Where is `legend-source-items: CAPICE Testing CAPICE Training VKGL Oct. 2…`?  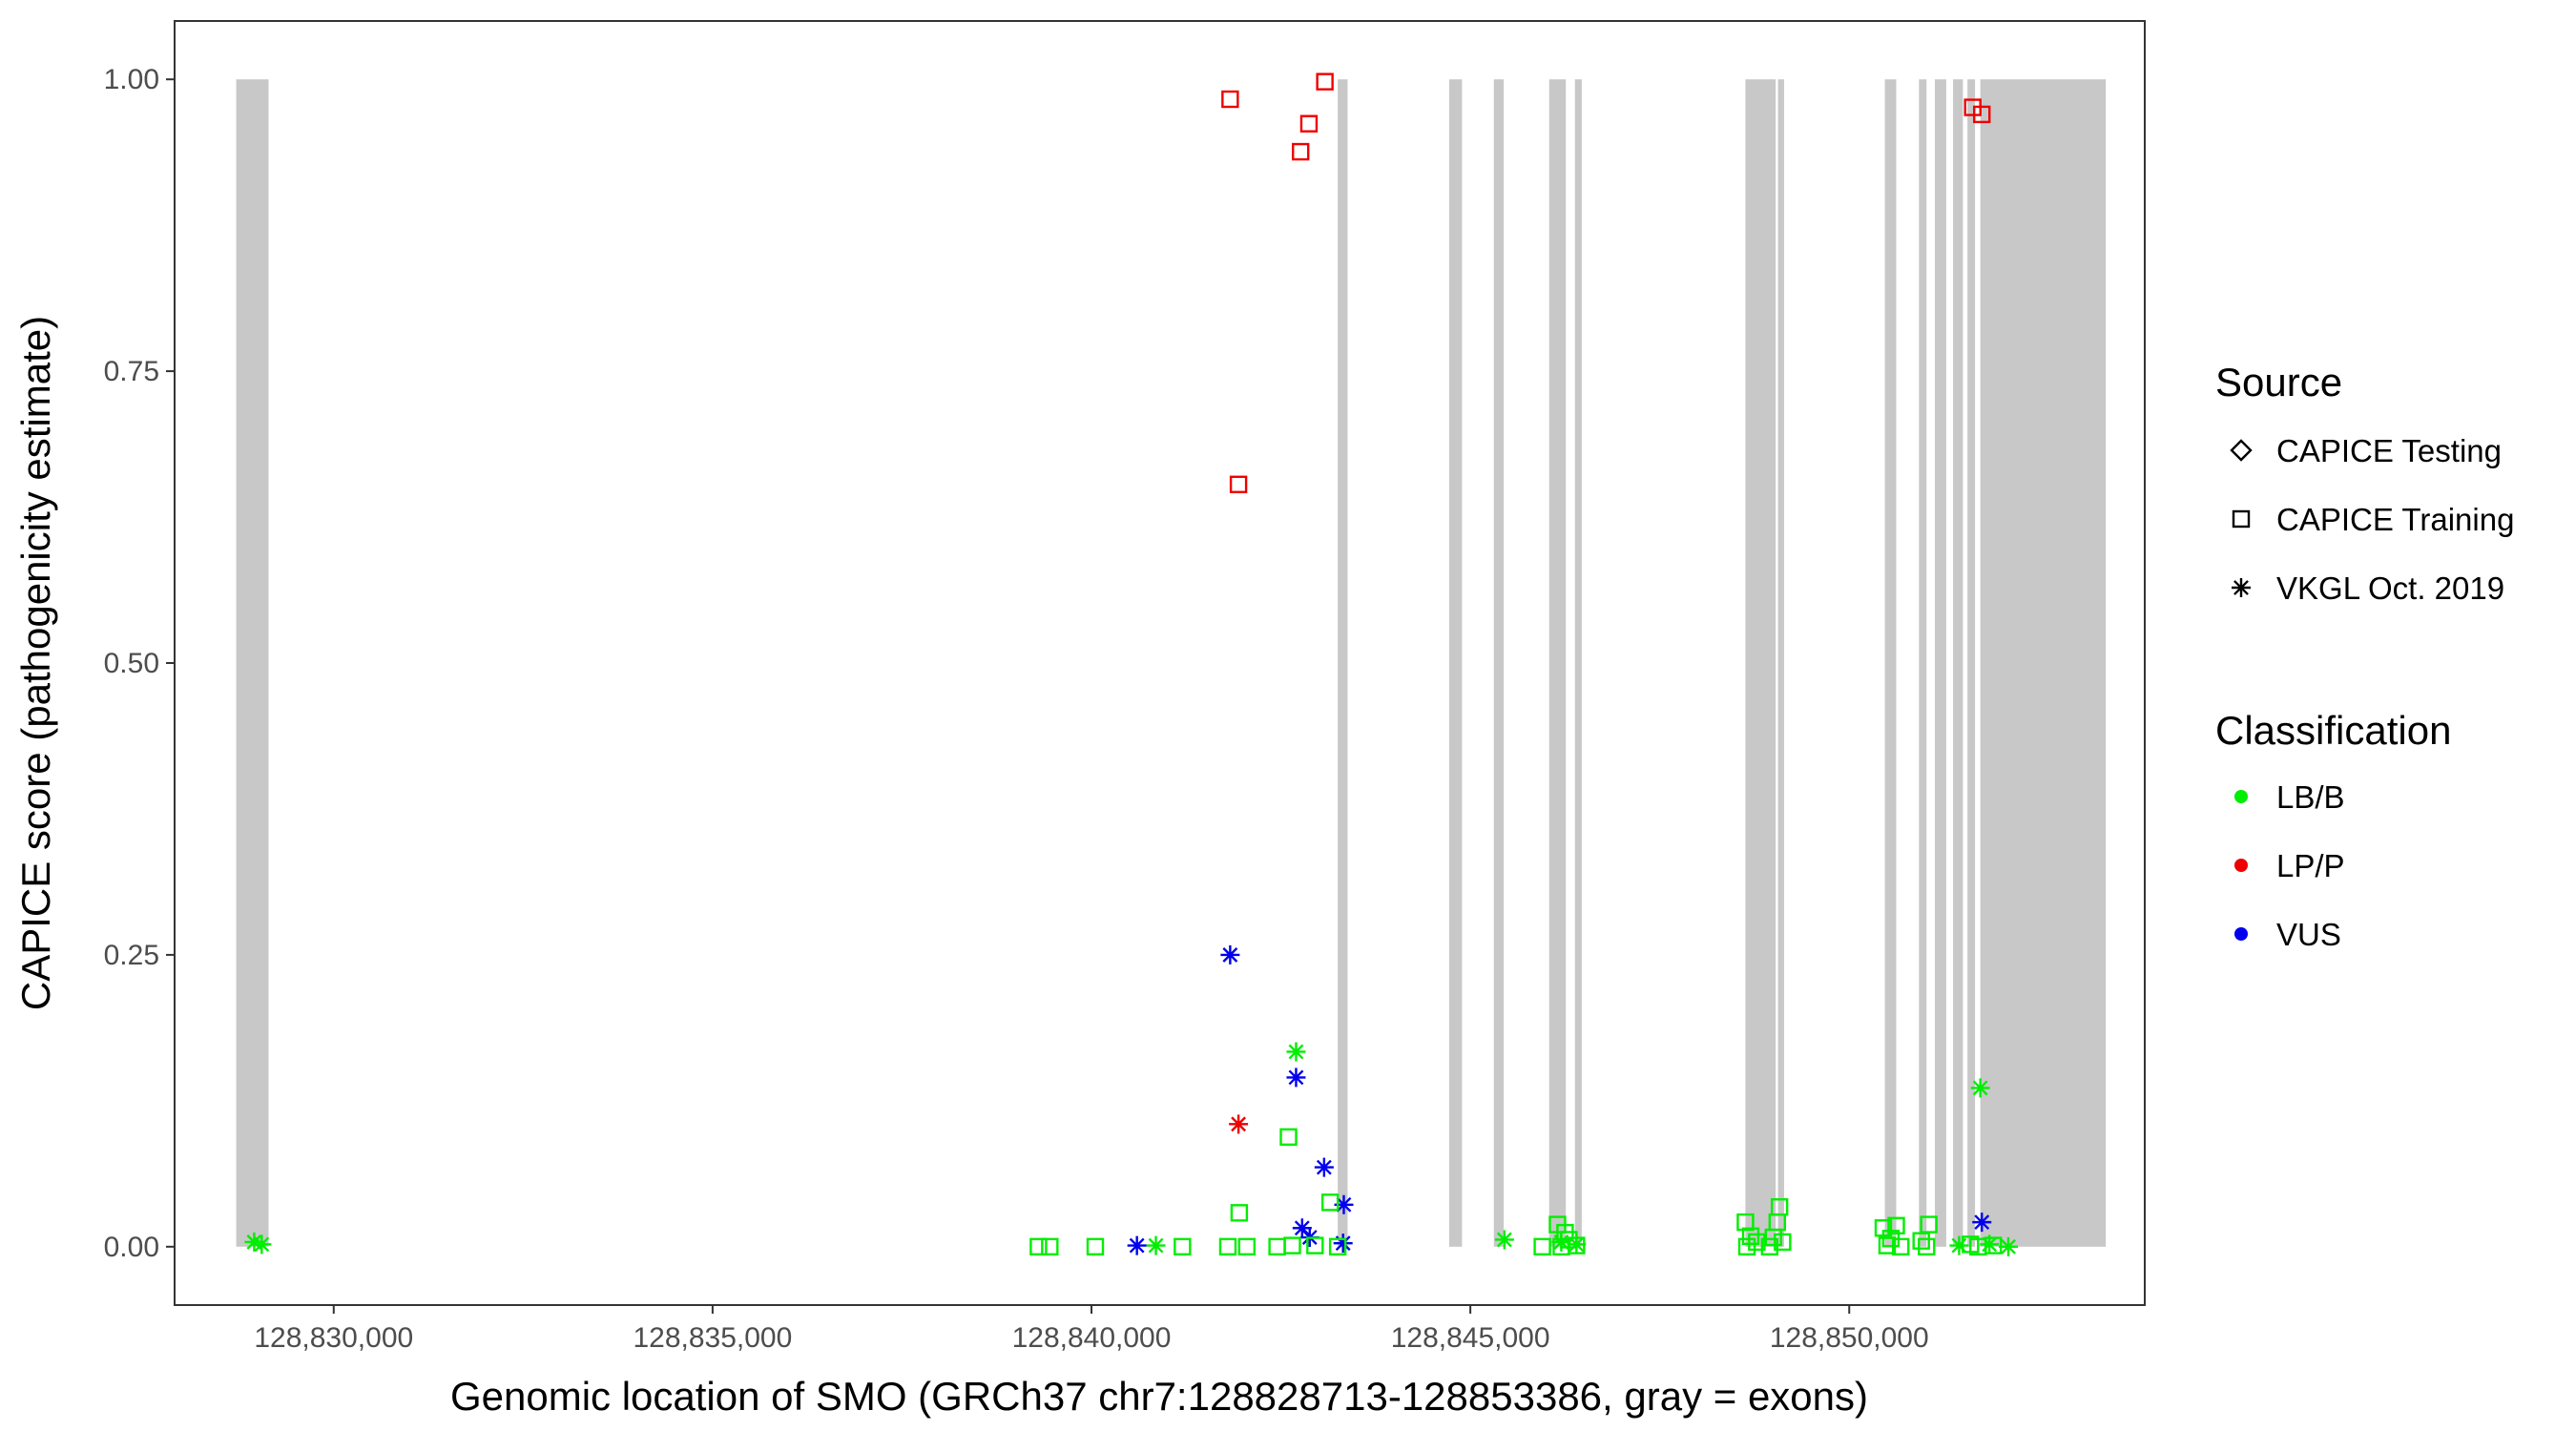 legend-source-items: CAPICE Testing CAPICE Training VKGL Oct. 2… is located at coordinates (2372, 519).